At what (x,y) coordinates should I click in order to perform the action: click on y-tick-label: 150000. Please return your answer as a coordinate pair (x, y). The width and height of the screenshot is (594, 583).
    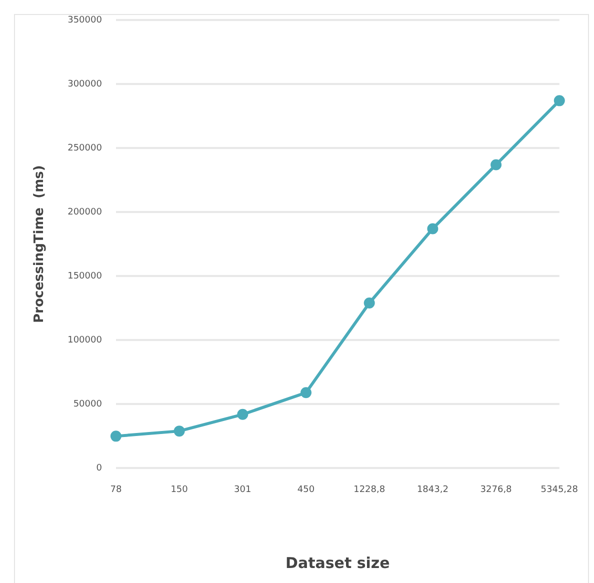
    Looking at the image, I should click on (85, 276).